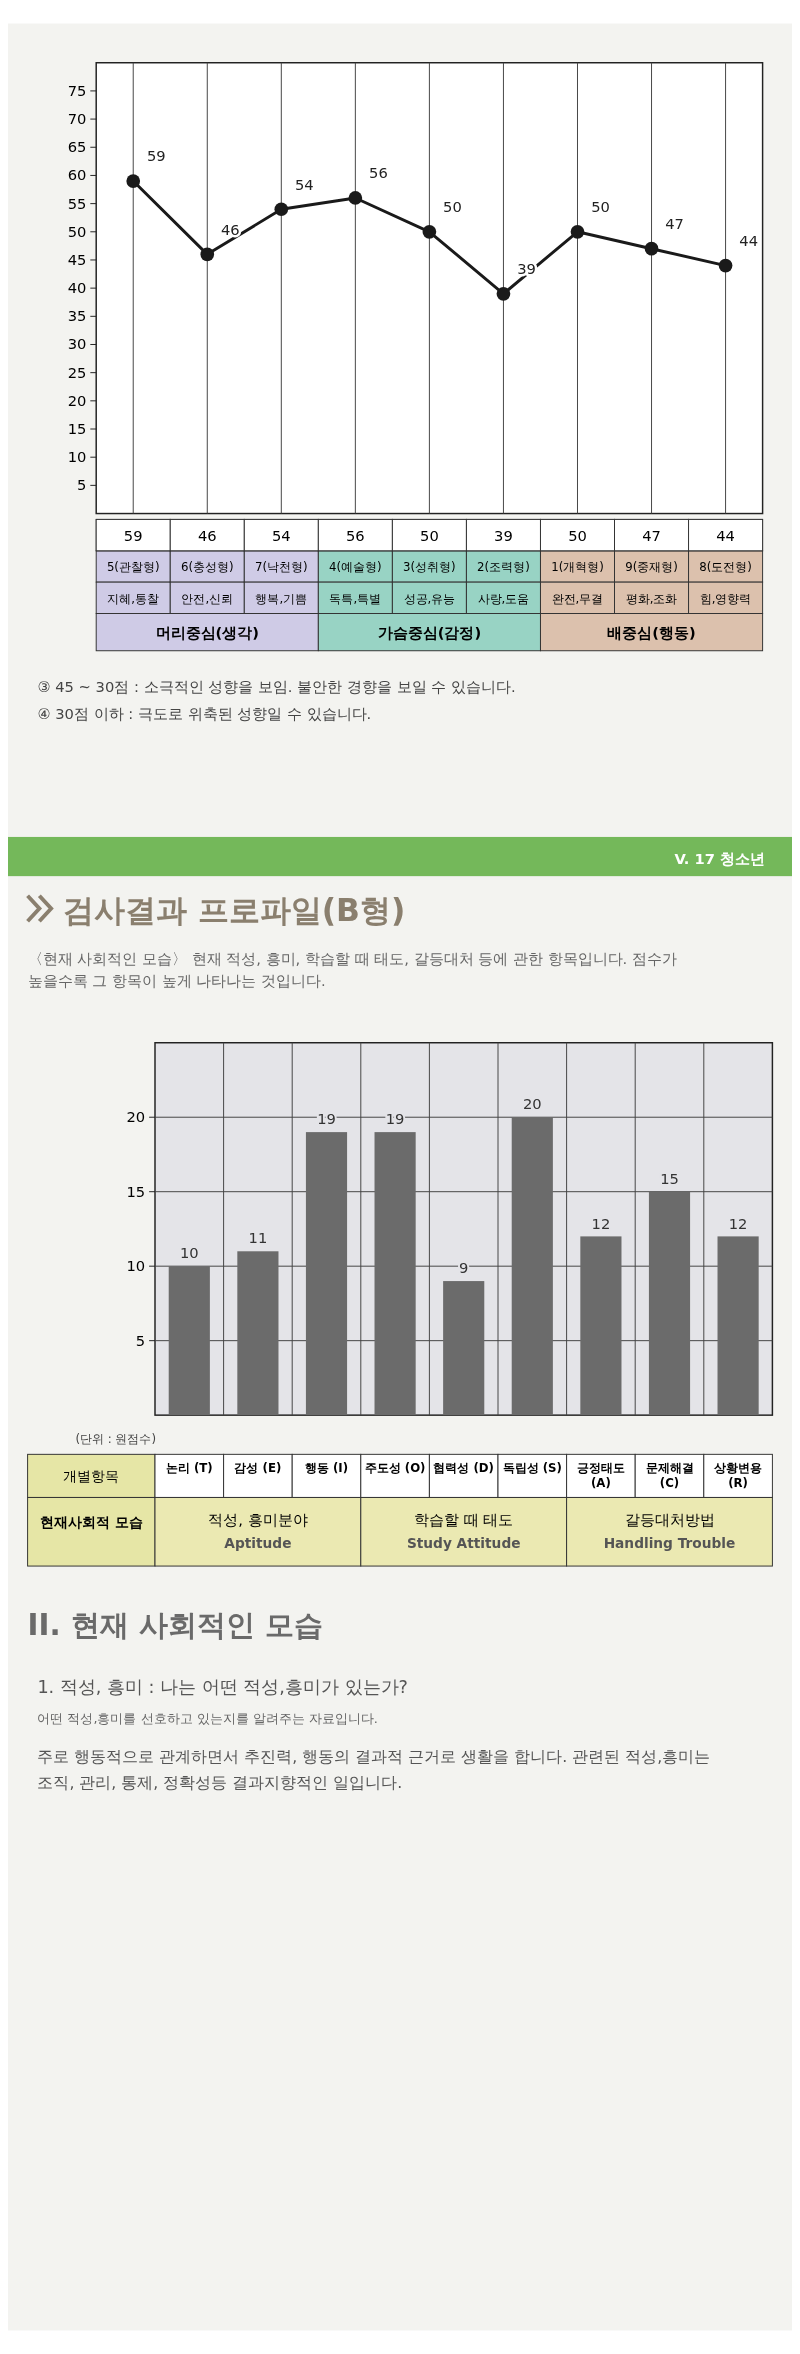  Describe the element at coordinates (77, 288) in the screenshot. I see `y-tick-label: 40` at that location.